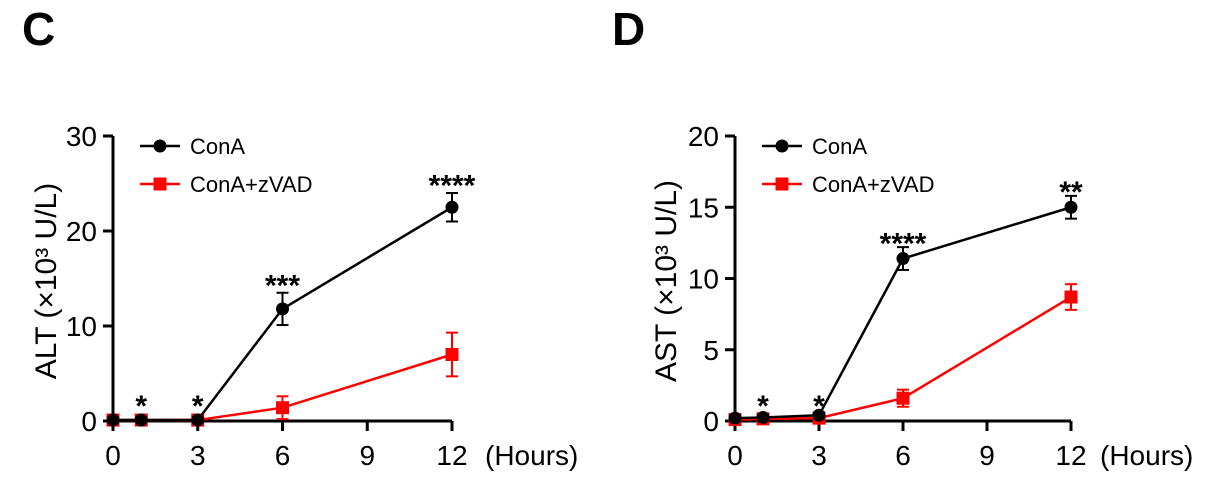 This screenshot has width=1228, height=499. Describe the element at coordinates (628, 29) in the screenshot. I see `panel-letter: D` at that location.